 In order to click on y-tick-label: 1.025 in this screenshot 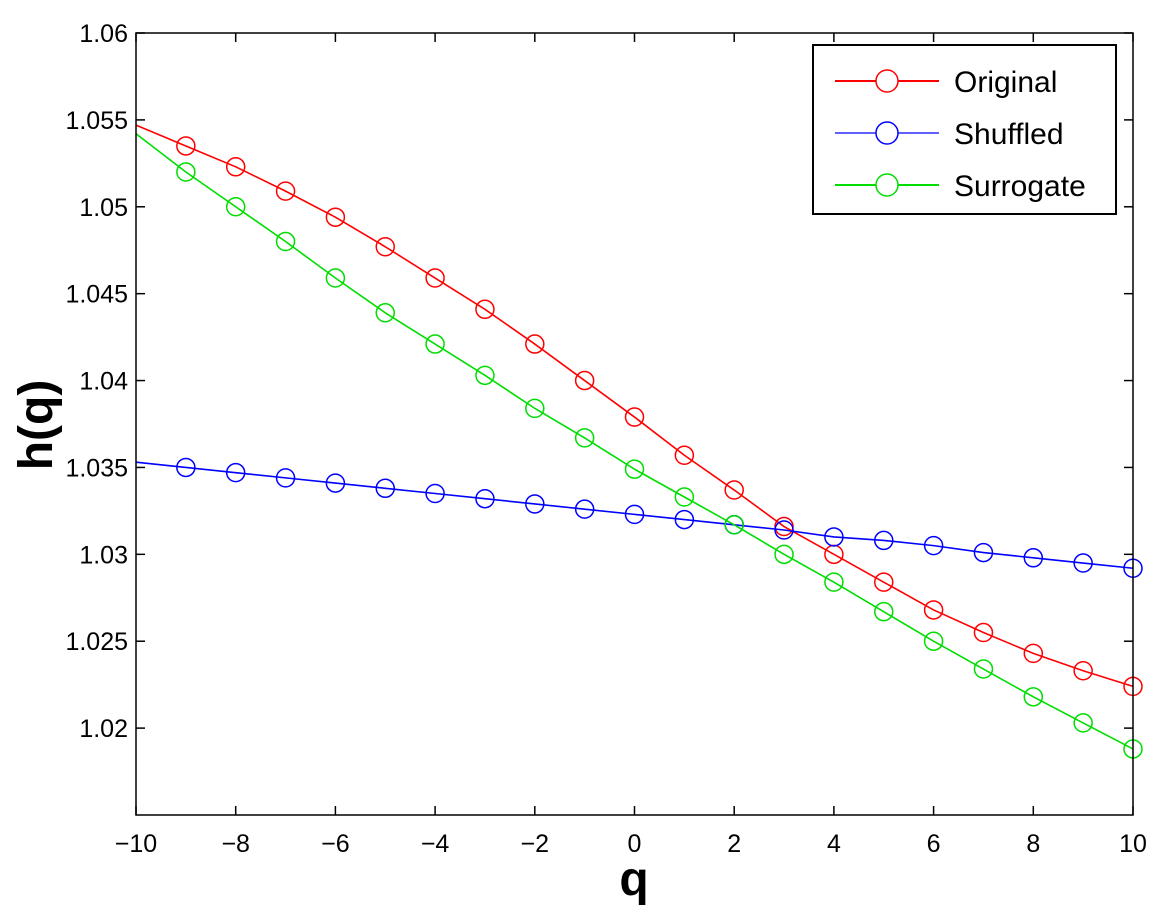, I will do `click(96, 642)`.